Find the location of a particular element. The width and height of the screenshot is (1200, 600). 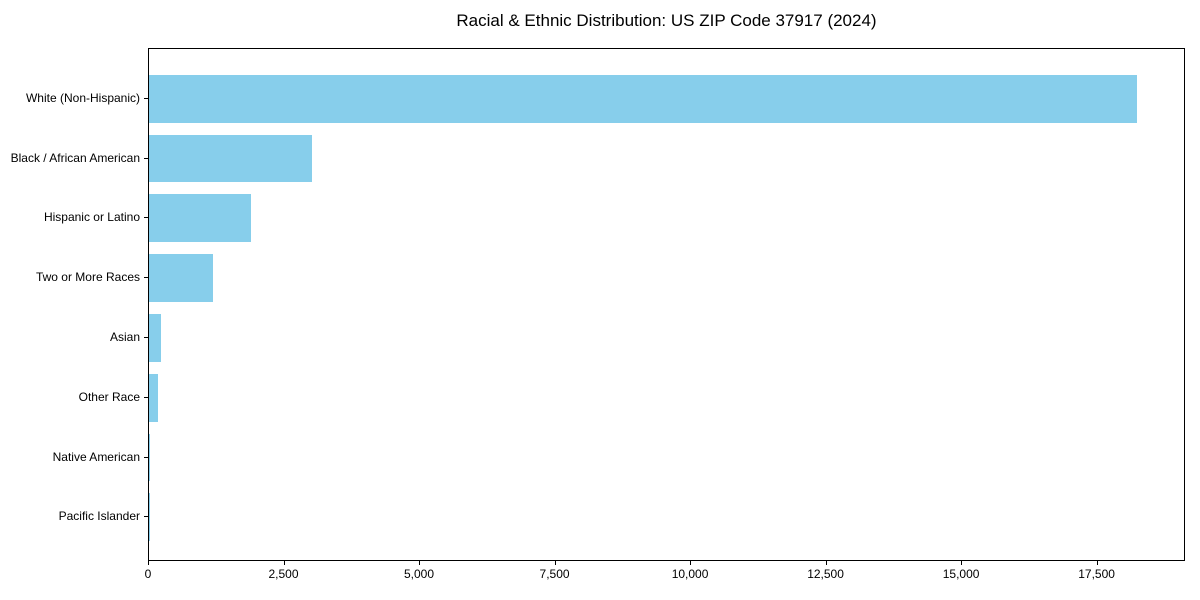

y-axis-category-label: Other Race is located at coordinates (109, 396).